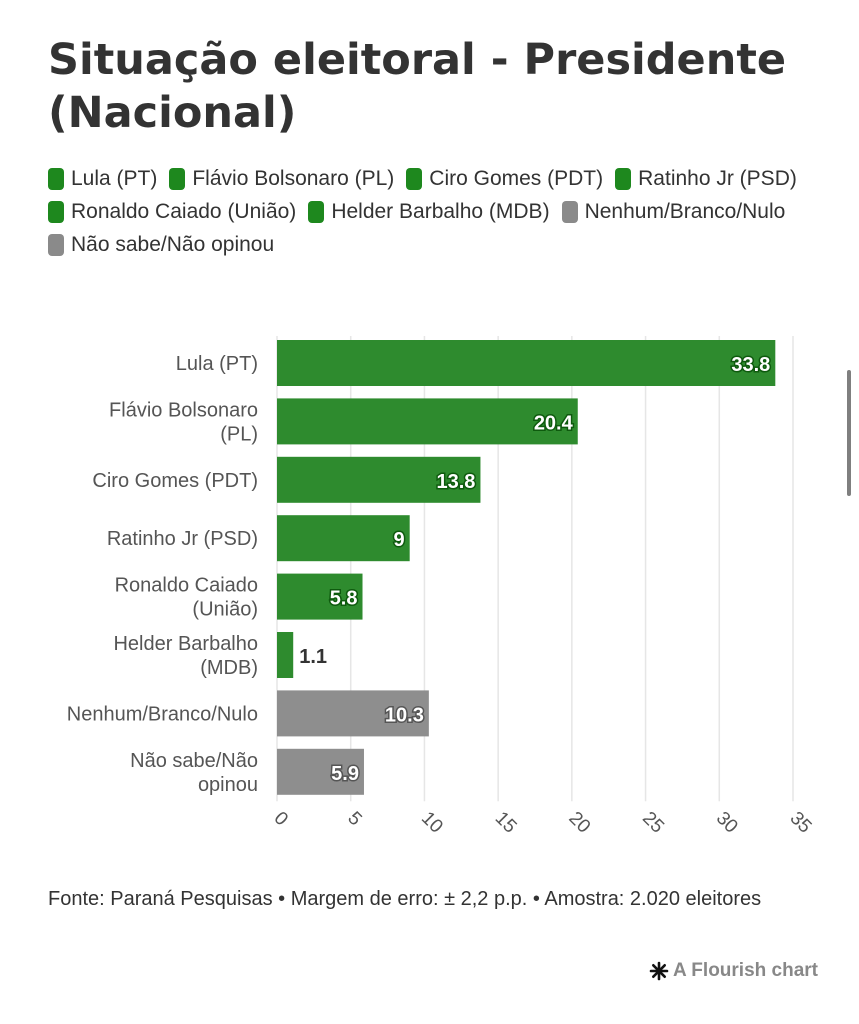 The width and height of the screenshot is (859, 1024). Describe the element at coordinates (456, 482) in the screenshot. I see `bar-value-label: 13.8` at that location.